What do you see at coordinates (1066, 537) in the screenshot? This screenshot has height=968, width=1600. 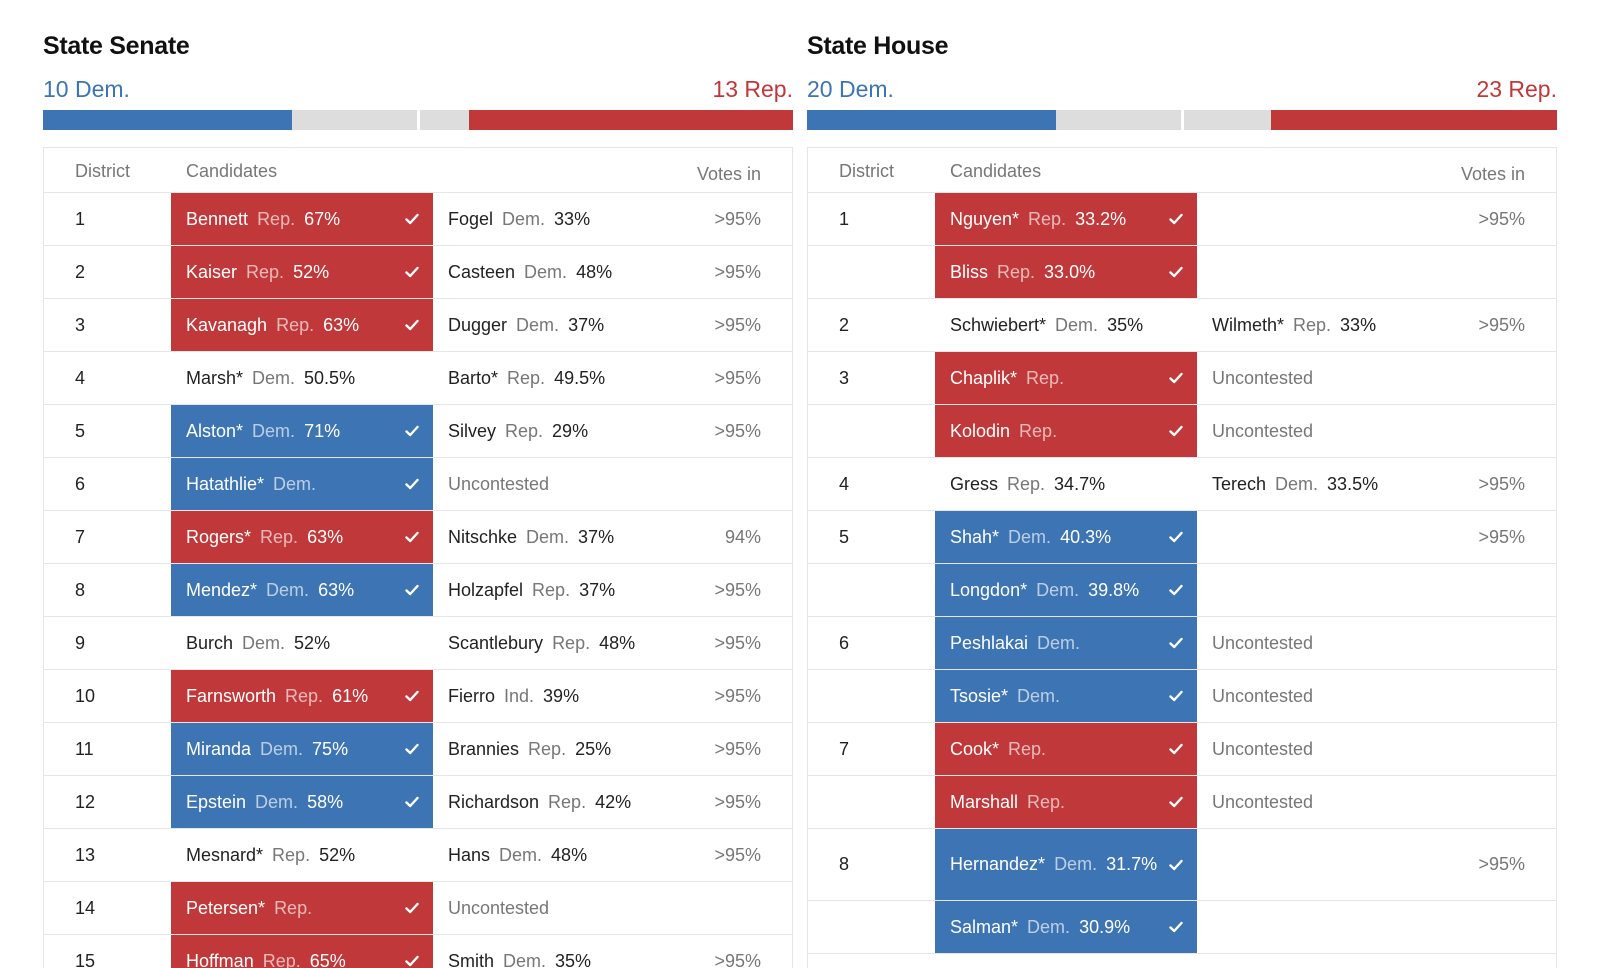 I see `winner-cell: Shah*Dem.40.3%` at bounding box center [1066, 537].